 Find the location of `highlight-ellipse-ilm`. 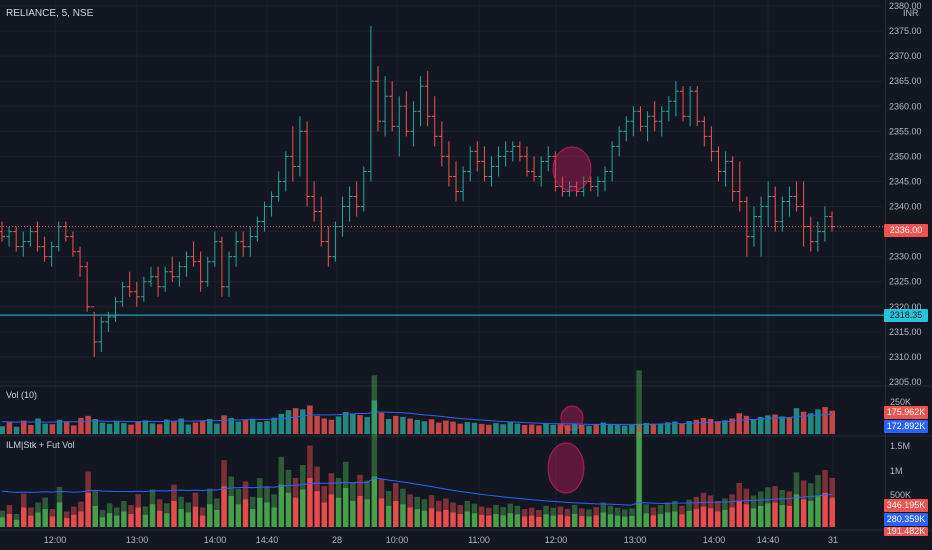

highlight-ellipse-ilm is located at coordinates (566, 468).